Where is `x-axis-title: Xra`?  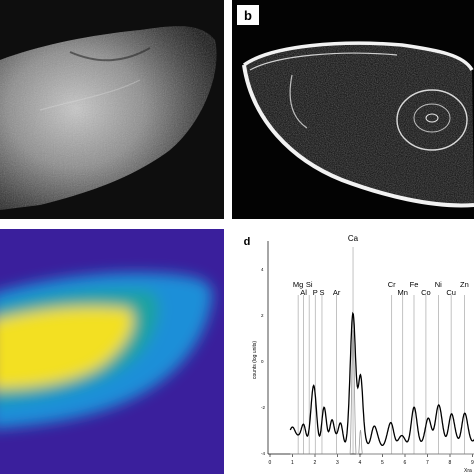 x-axis-title: Xra is located at coordinates (468, 471).